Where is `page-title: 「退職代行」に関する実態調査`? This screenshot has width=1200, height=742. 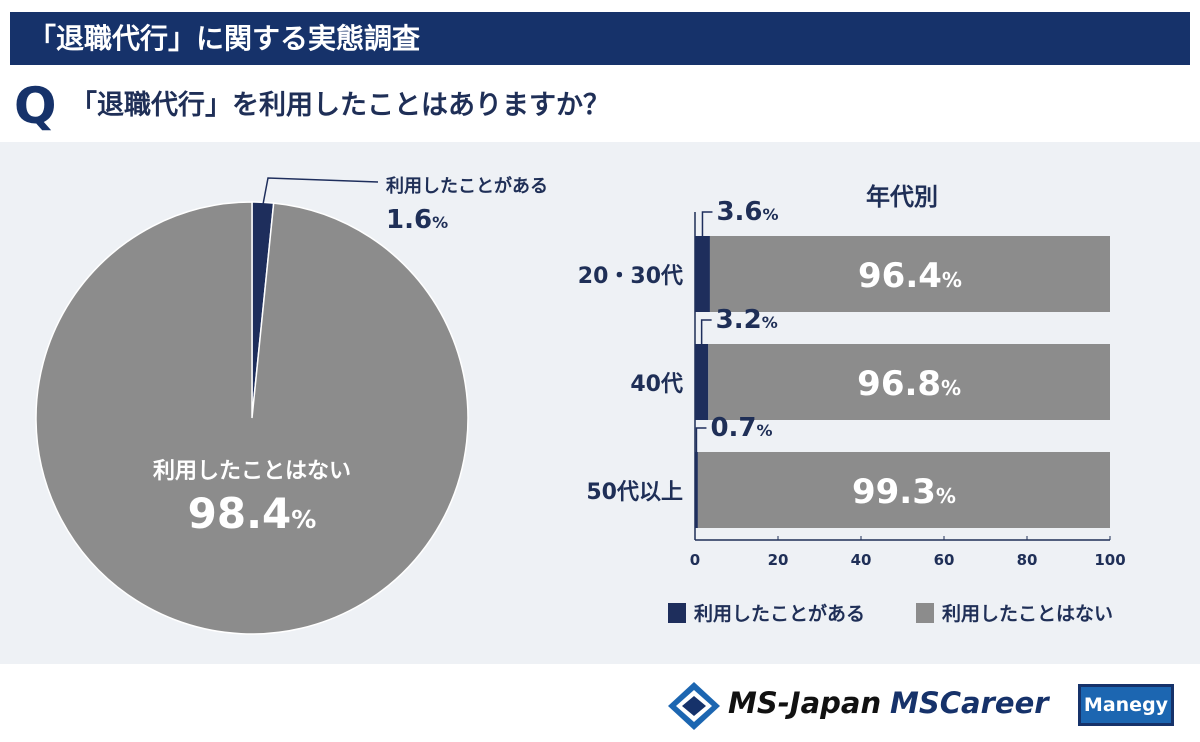
page-title: 「退職代行」に関する実態調査 is located at coordinates (224, 38).